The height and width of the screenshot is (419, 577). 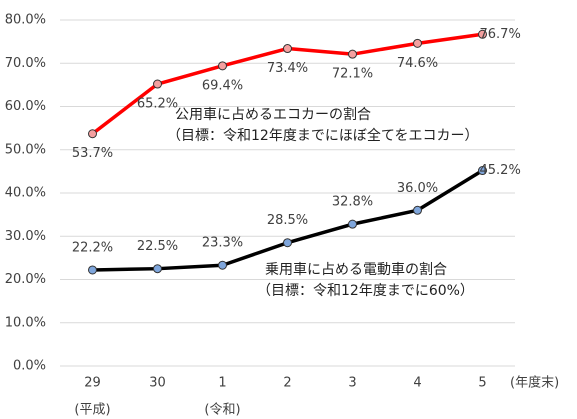 What do you see at coordinates (365, 291) in the screenshot?
I see `series-target: （目標：令和12年度までに60%）` at bounding box center [365, 291].